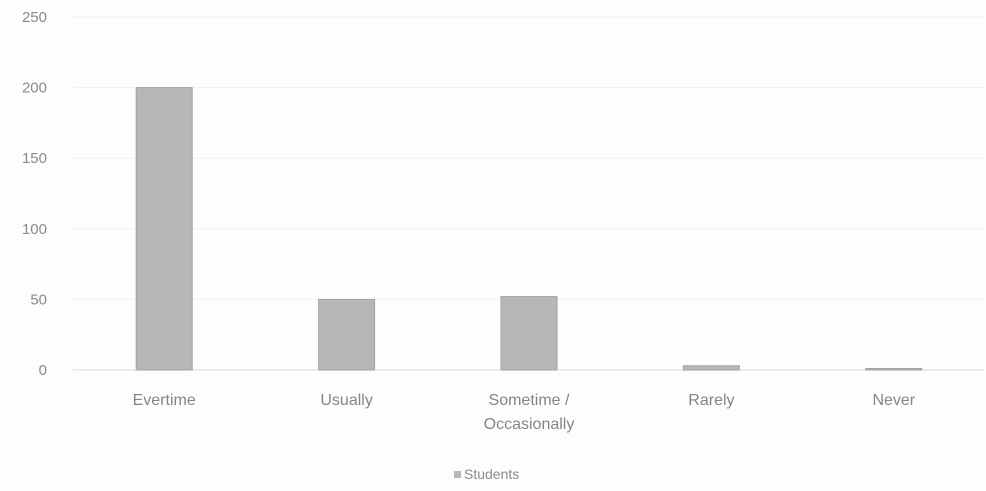 Image resolution: width=986 pixels, height=491 pixels. What do you see at coordinates (346, 400) in the screenshot?
I see `x-category-label: Usually` at bounding box center [346, 400].